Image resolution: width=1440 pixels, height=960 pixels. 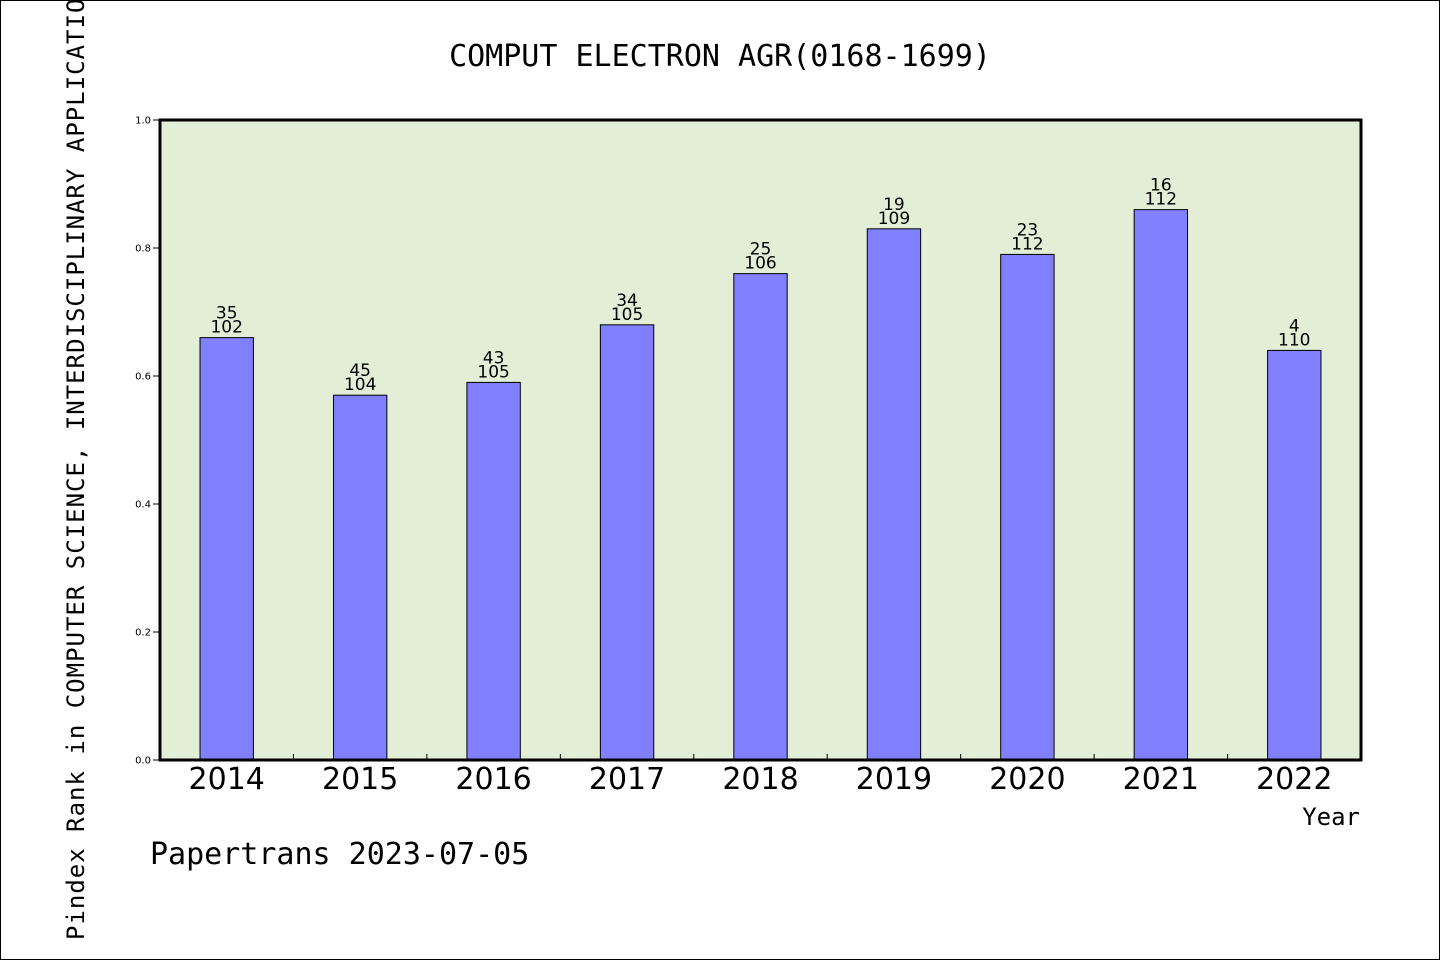 I want to click on x-tick-label-2016: 2016, so click(x=493, y=779).